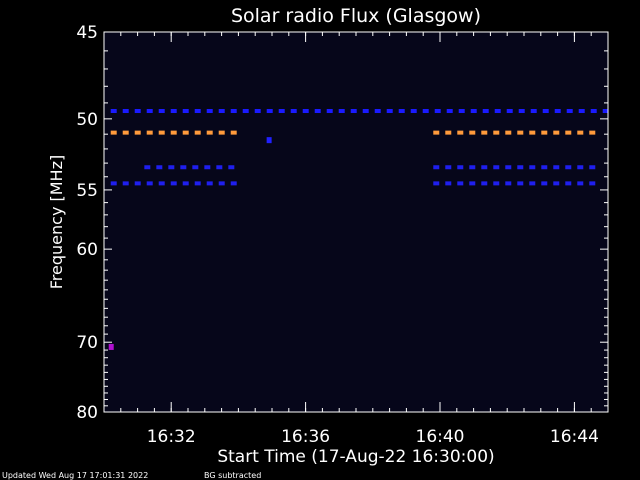  Describe the element at coordinates (75, 475) in the screenshot. I see `footer-updated: Updated Wed Aug 17 17:01:31 2022` at that location.